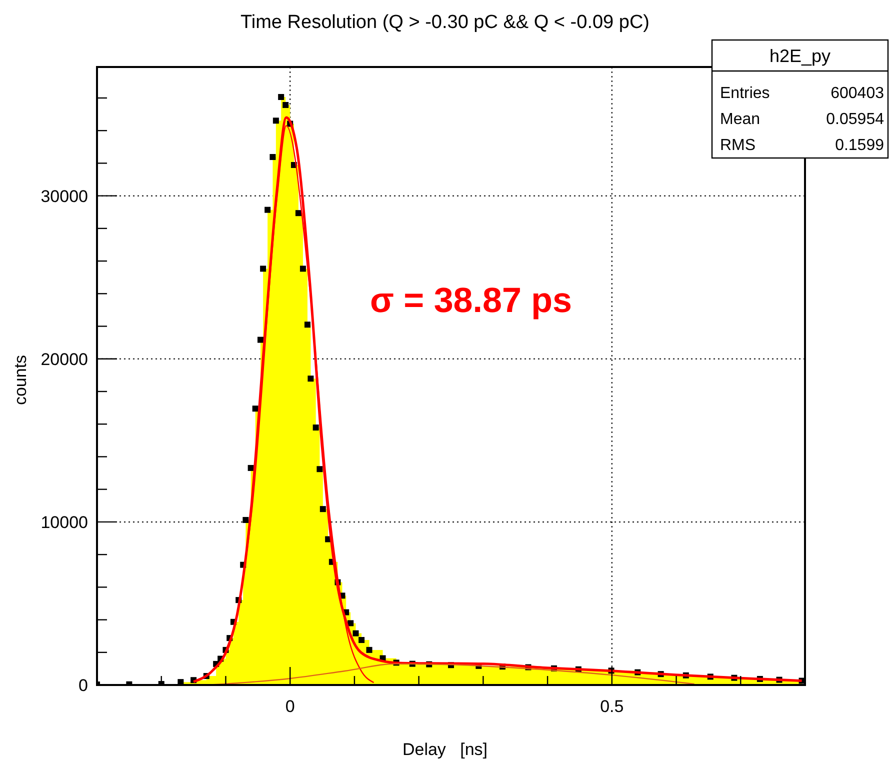 This screenshot has width=890, height=767. What do you see at coordinates (445, 749) in the screenshot?
I see `x-axis-title: Delay [ns]` at bounding box center [445, 749].